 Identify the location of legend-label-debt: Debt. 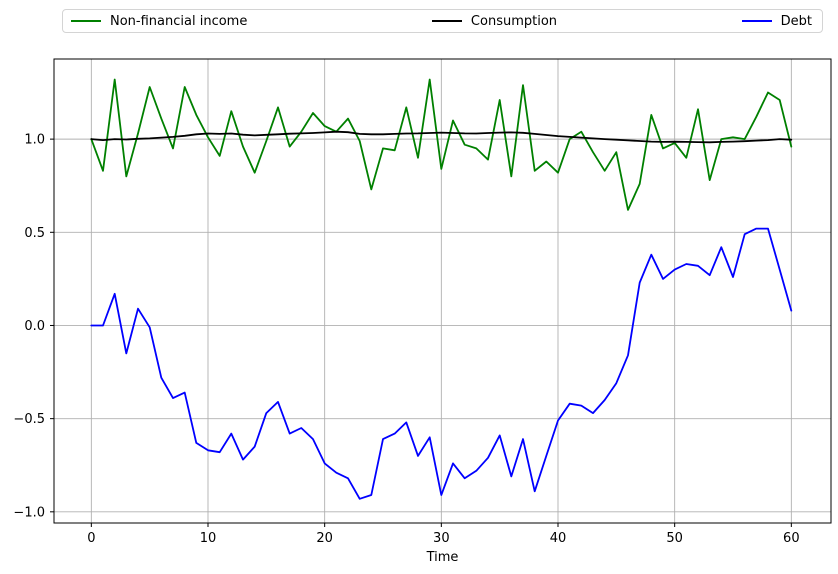
(796, 21).